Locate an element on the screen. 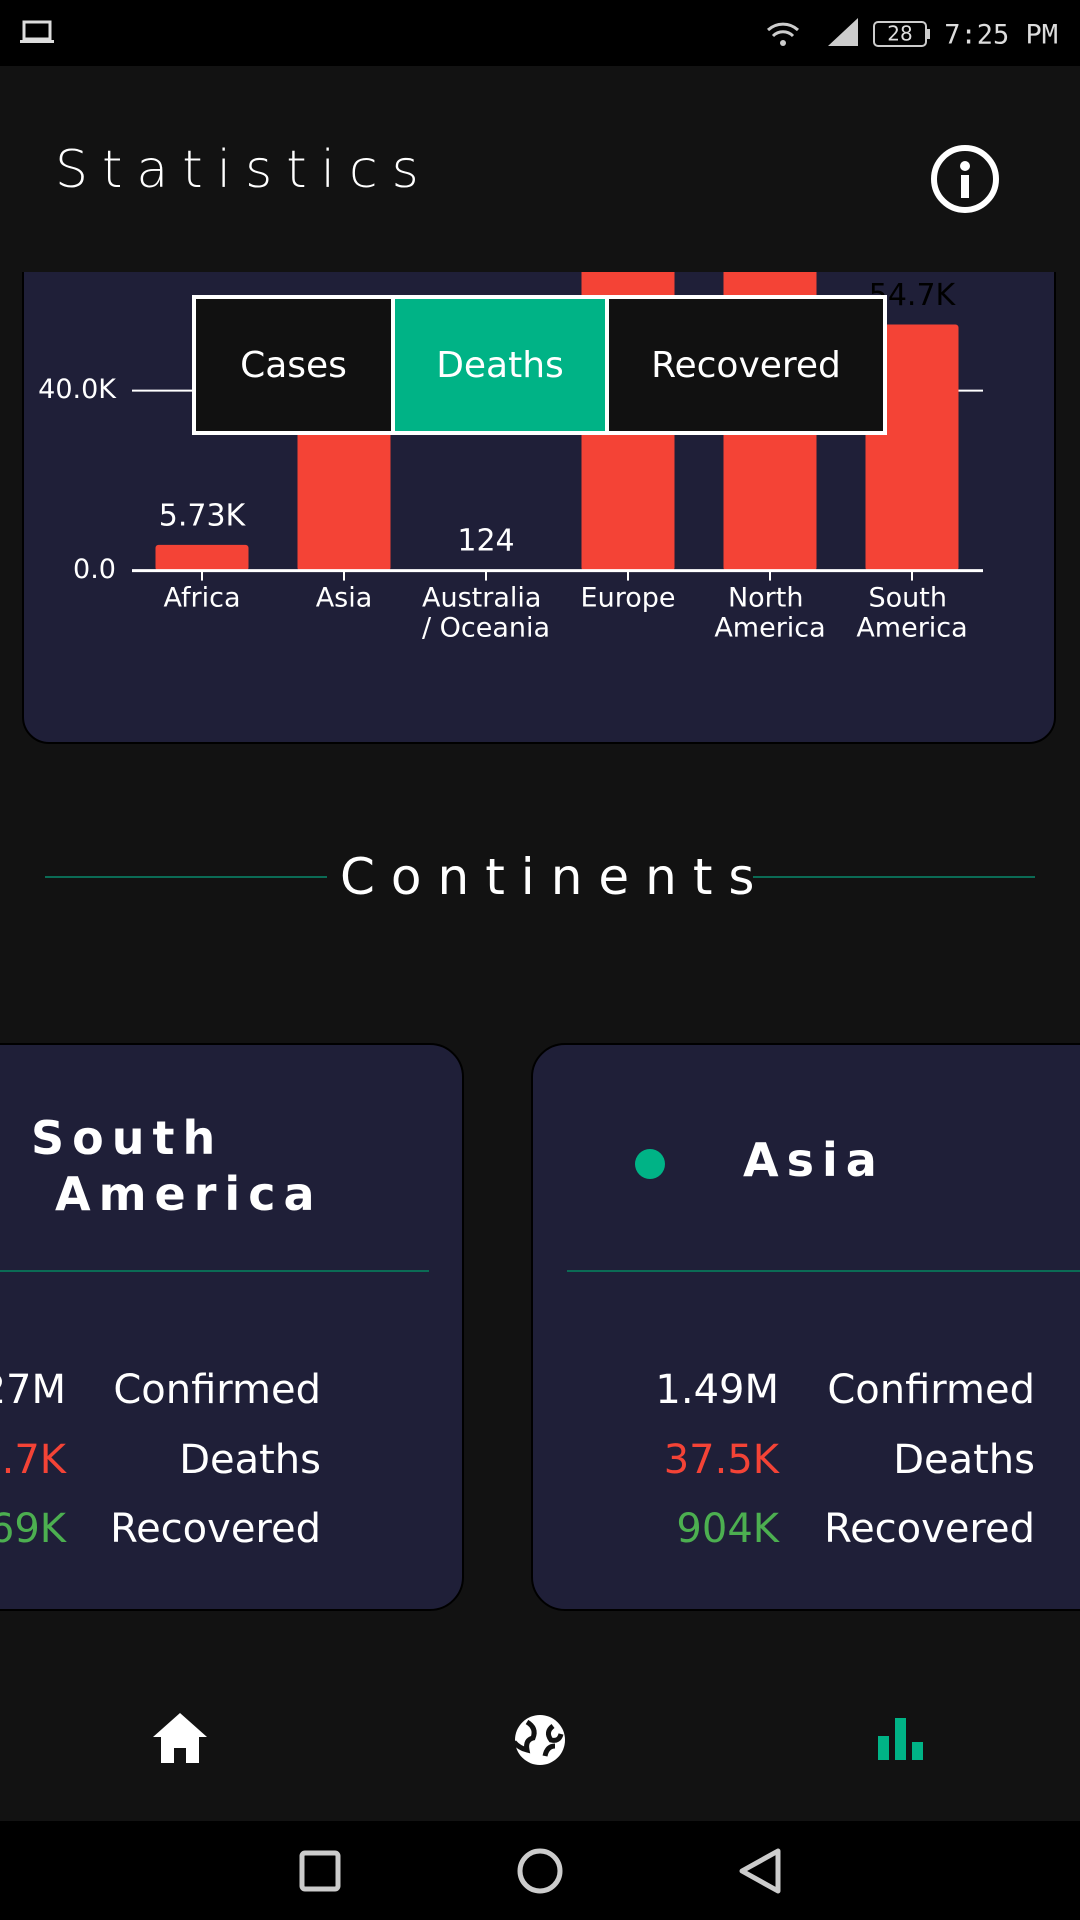  y-tick-label: 0.0 is located at coordinates (94, 569).